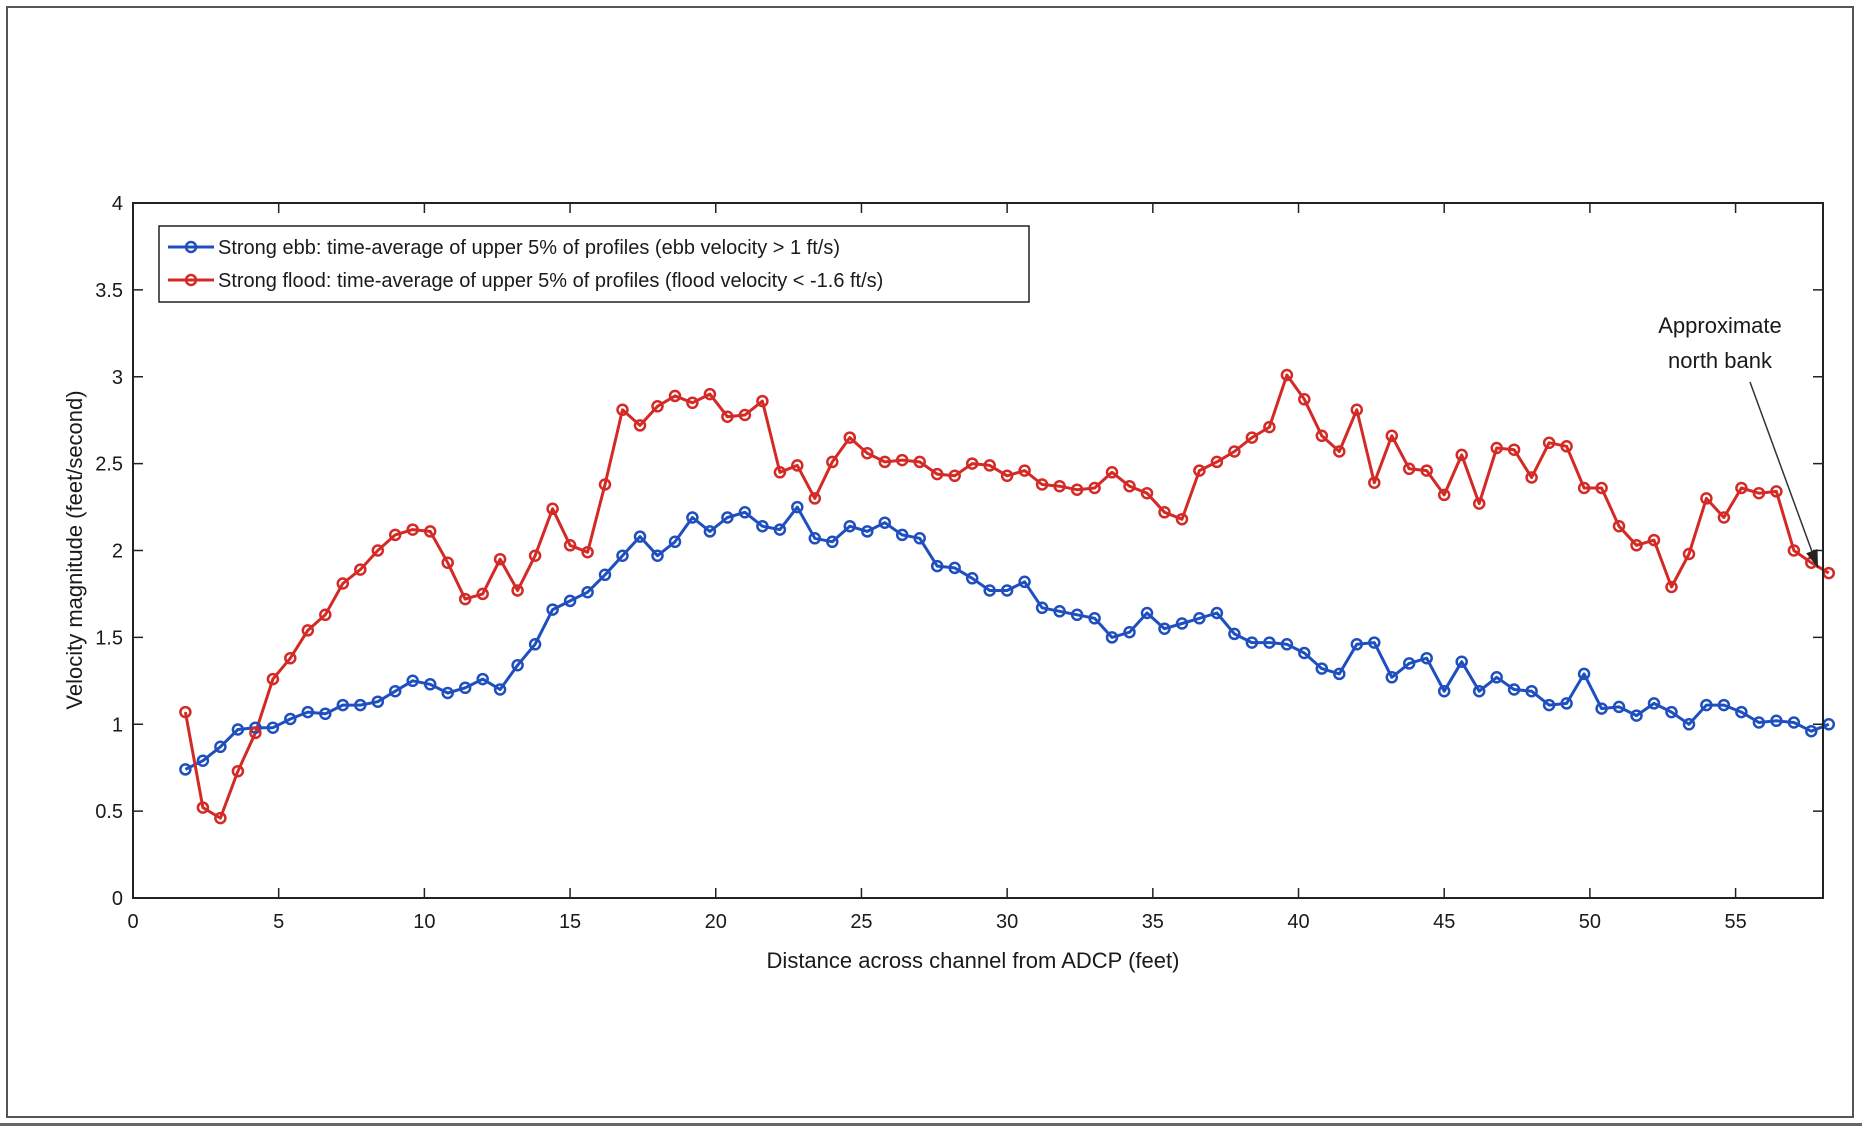 The image size is (1862, 1127). What do you see at coordinates (1007, 922) in the screenshot?
I see `x-tick-label: 30` at bounding box center [1007, 922].